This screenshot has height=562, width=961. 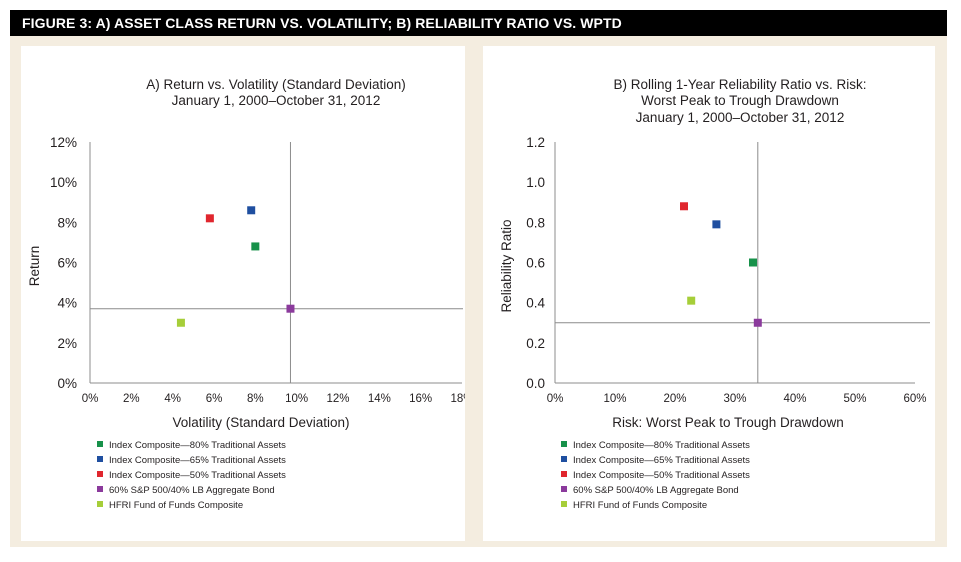 What do you see at coordinates (506, 265) in the screenshot?
I see `y-axis-label: Reliability Ratio` at bounding box center [506, 265].